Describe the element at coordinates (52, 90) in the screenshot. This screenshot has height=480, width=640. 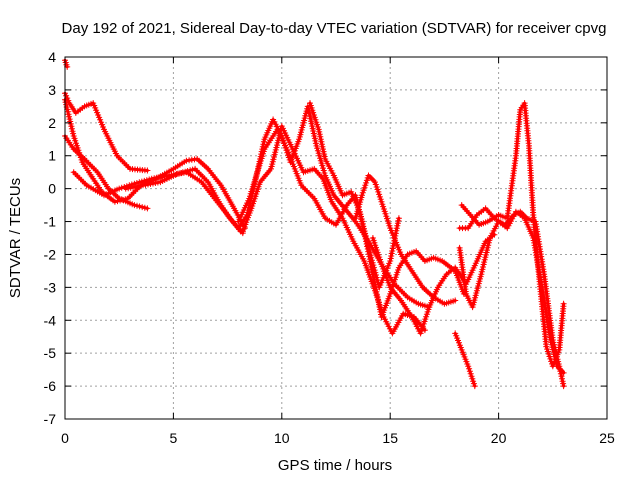
I see `y-tick-label: 3` at that location.